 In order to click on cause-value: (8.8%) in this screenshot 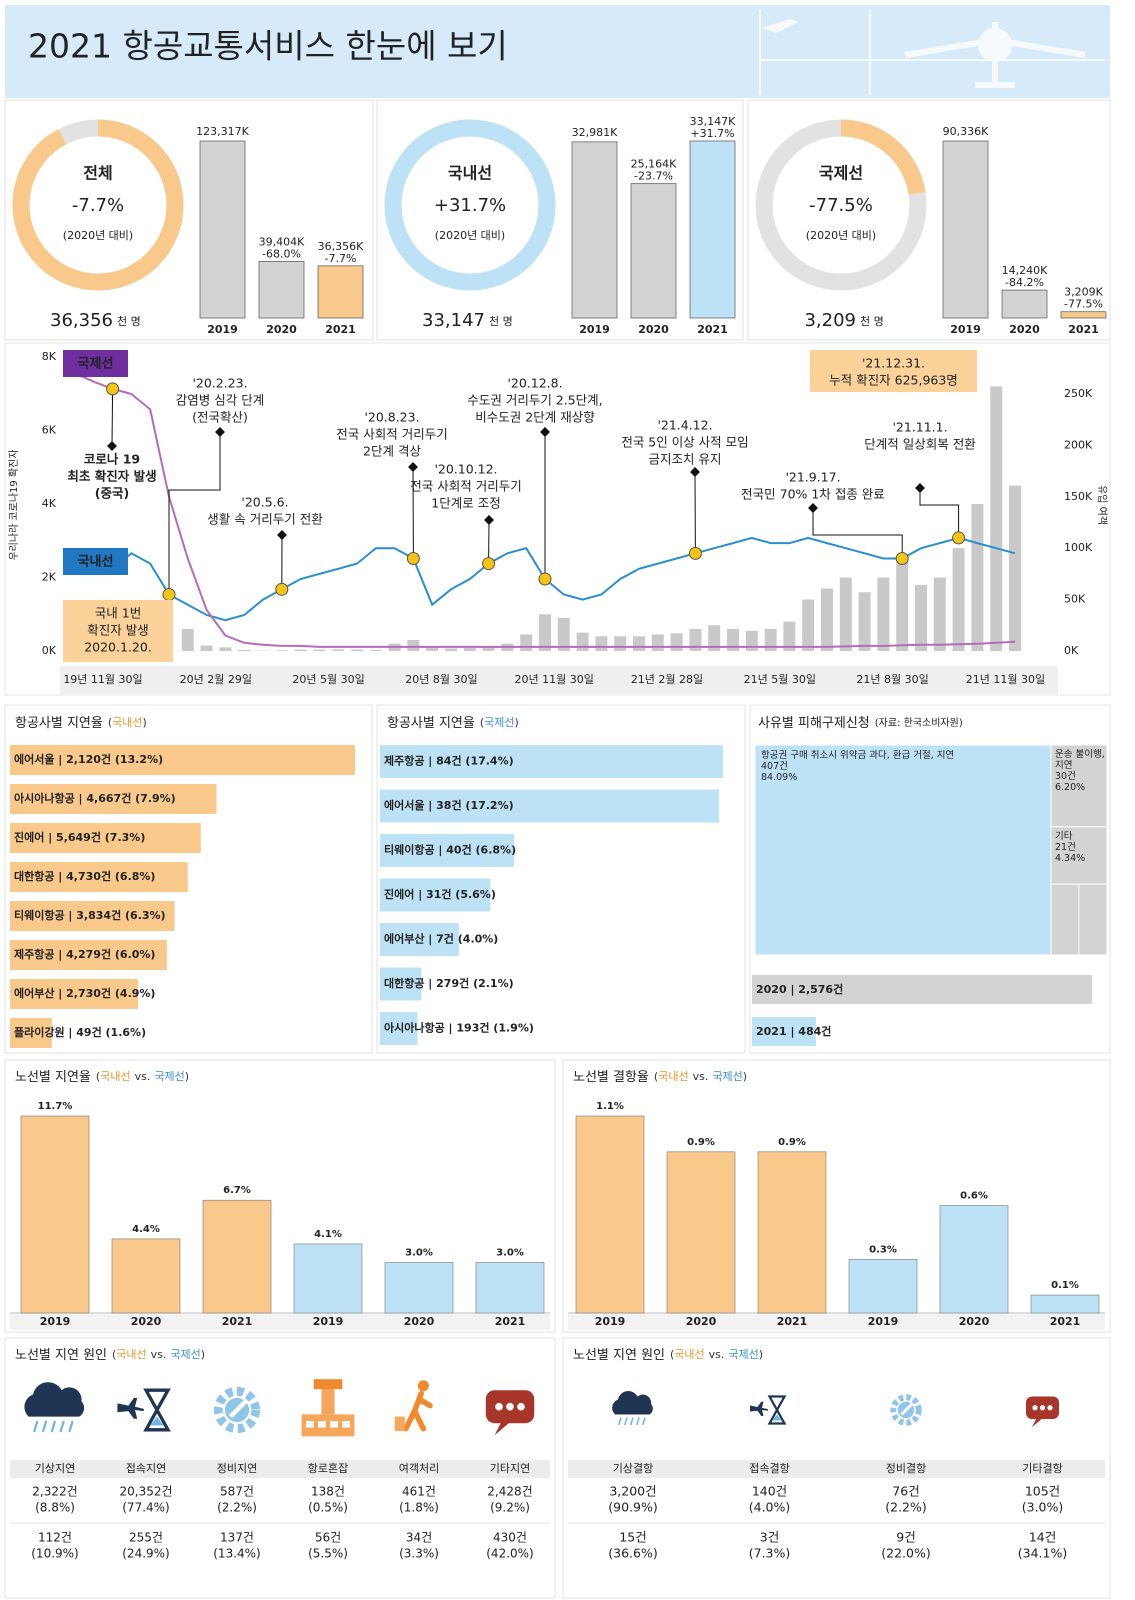, I will do `click(55, 1508)`.